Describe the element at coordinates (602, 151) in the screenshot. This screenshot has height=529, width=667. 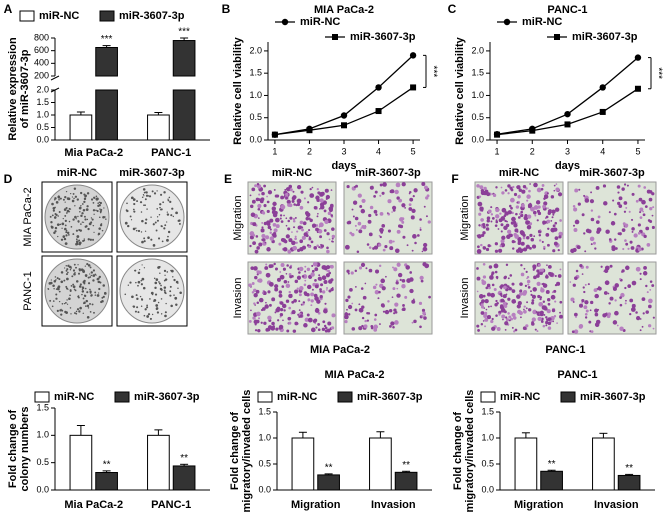
I see `x-tick-label: 4` at that location.